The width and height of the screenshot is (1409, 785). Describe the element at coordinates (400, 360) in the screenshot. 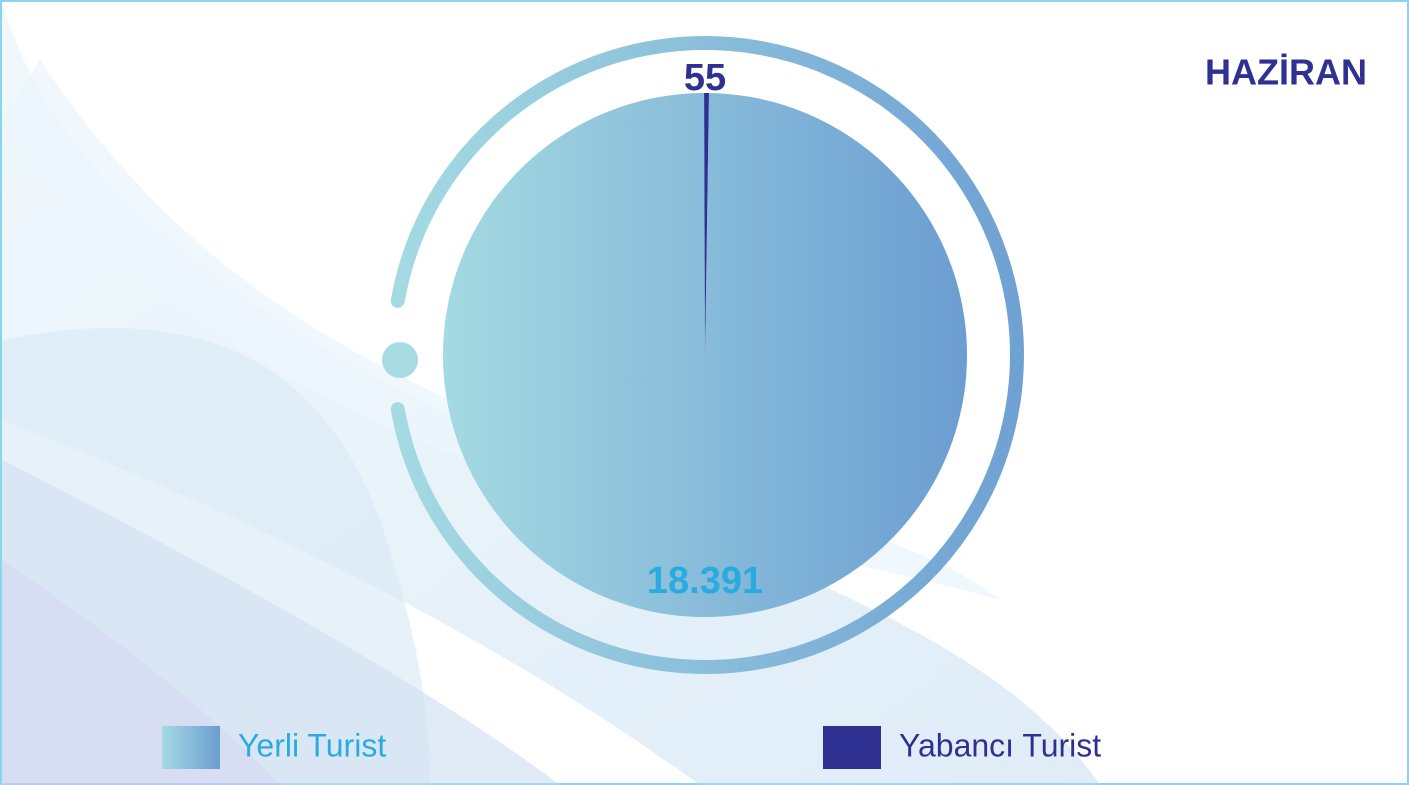

I see `ring-dot` at that location.